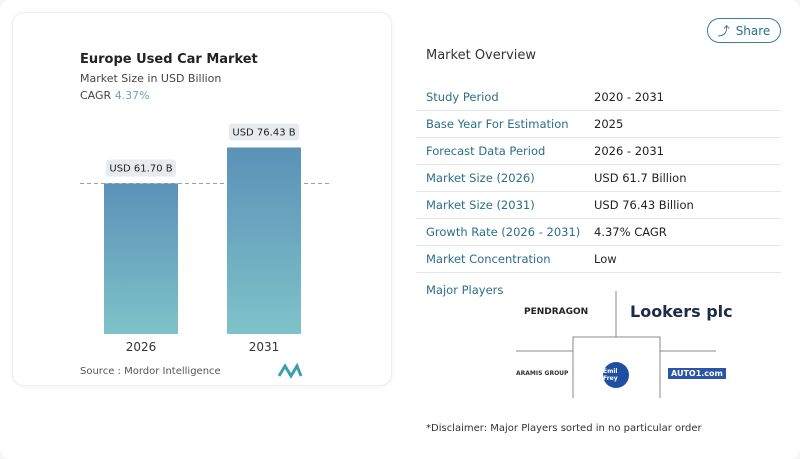 The width and height of the screenshot is (800, 459). I want to click on share-icon: ⤴, so click(723, 31).